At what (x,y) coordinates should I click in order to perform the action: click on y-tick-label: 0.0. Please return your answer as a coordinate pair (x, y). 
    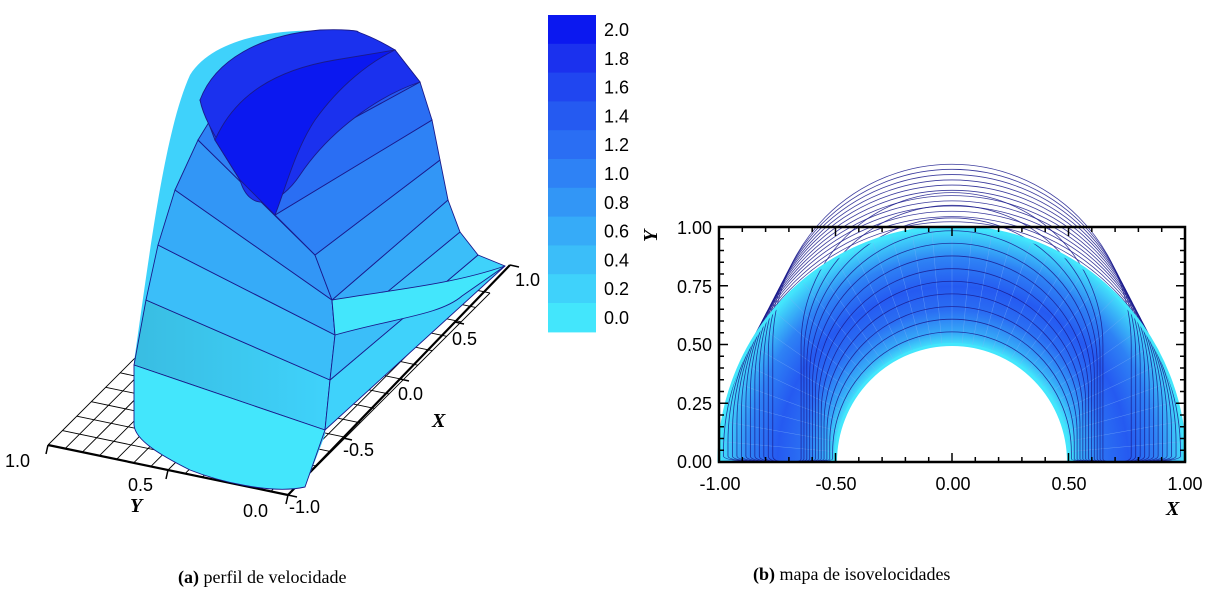
    Looking at the image, I should click on (255, 511).